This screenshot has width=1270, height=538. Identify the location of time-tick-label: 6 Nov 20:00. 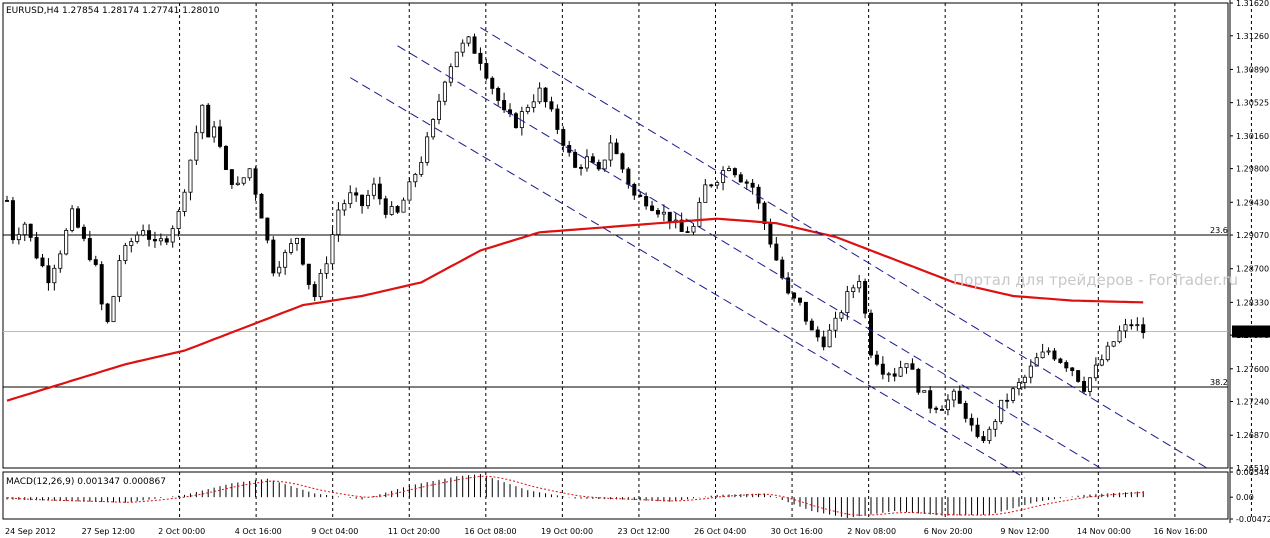
(948, 531).